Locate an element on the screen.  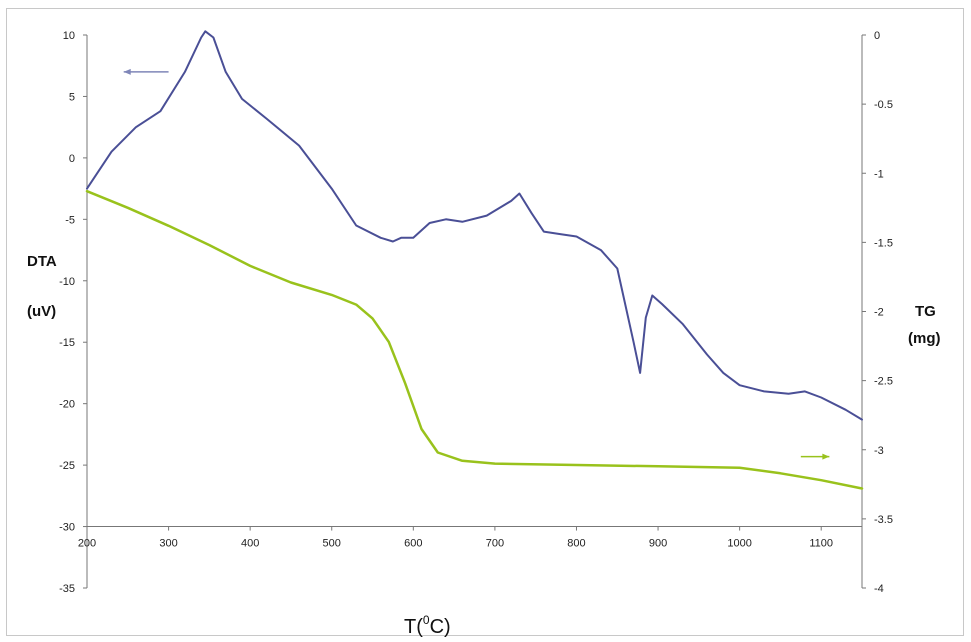
y-left-tick-label: -30 is located at coordinates (67, 528).